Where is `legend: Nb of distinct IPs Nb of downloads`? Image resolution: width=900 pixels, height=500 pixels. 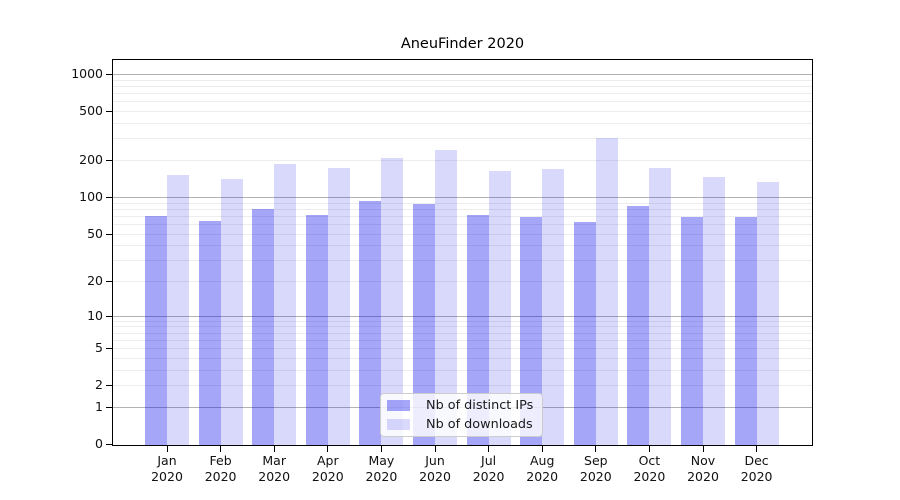 legend: Nb of distinct IPs Nb of downloads is located at coordinates (461, 415).